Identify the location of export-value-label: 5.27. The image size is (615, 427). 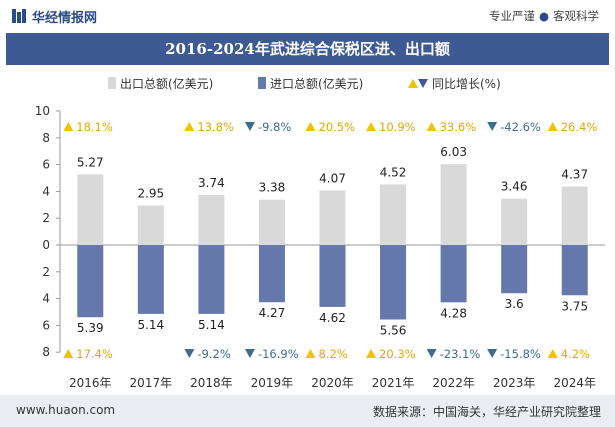
(90, 162).